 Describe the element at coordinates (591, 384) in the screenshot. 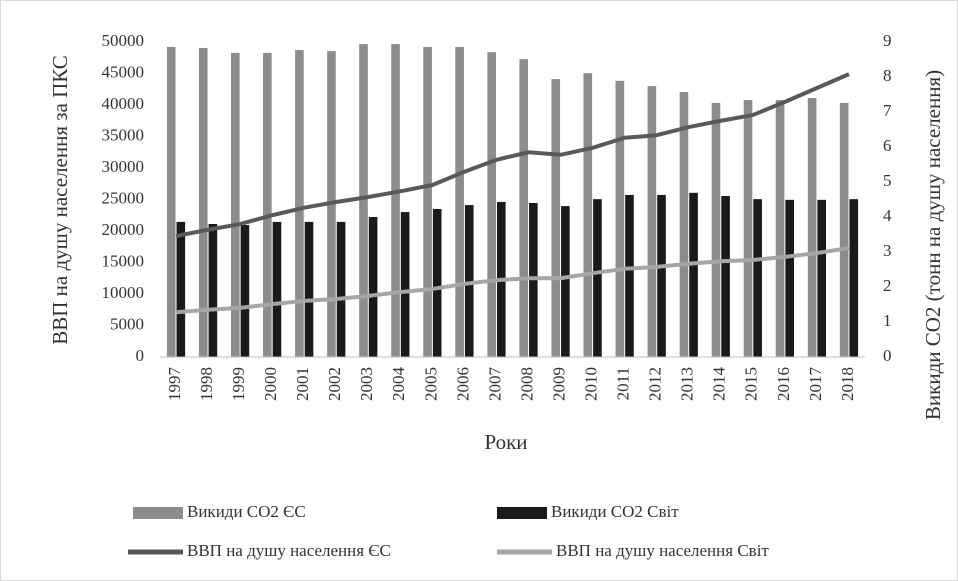

I see `x-tick-label: 2010` at that location.